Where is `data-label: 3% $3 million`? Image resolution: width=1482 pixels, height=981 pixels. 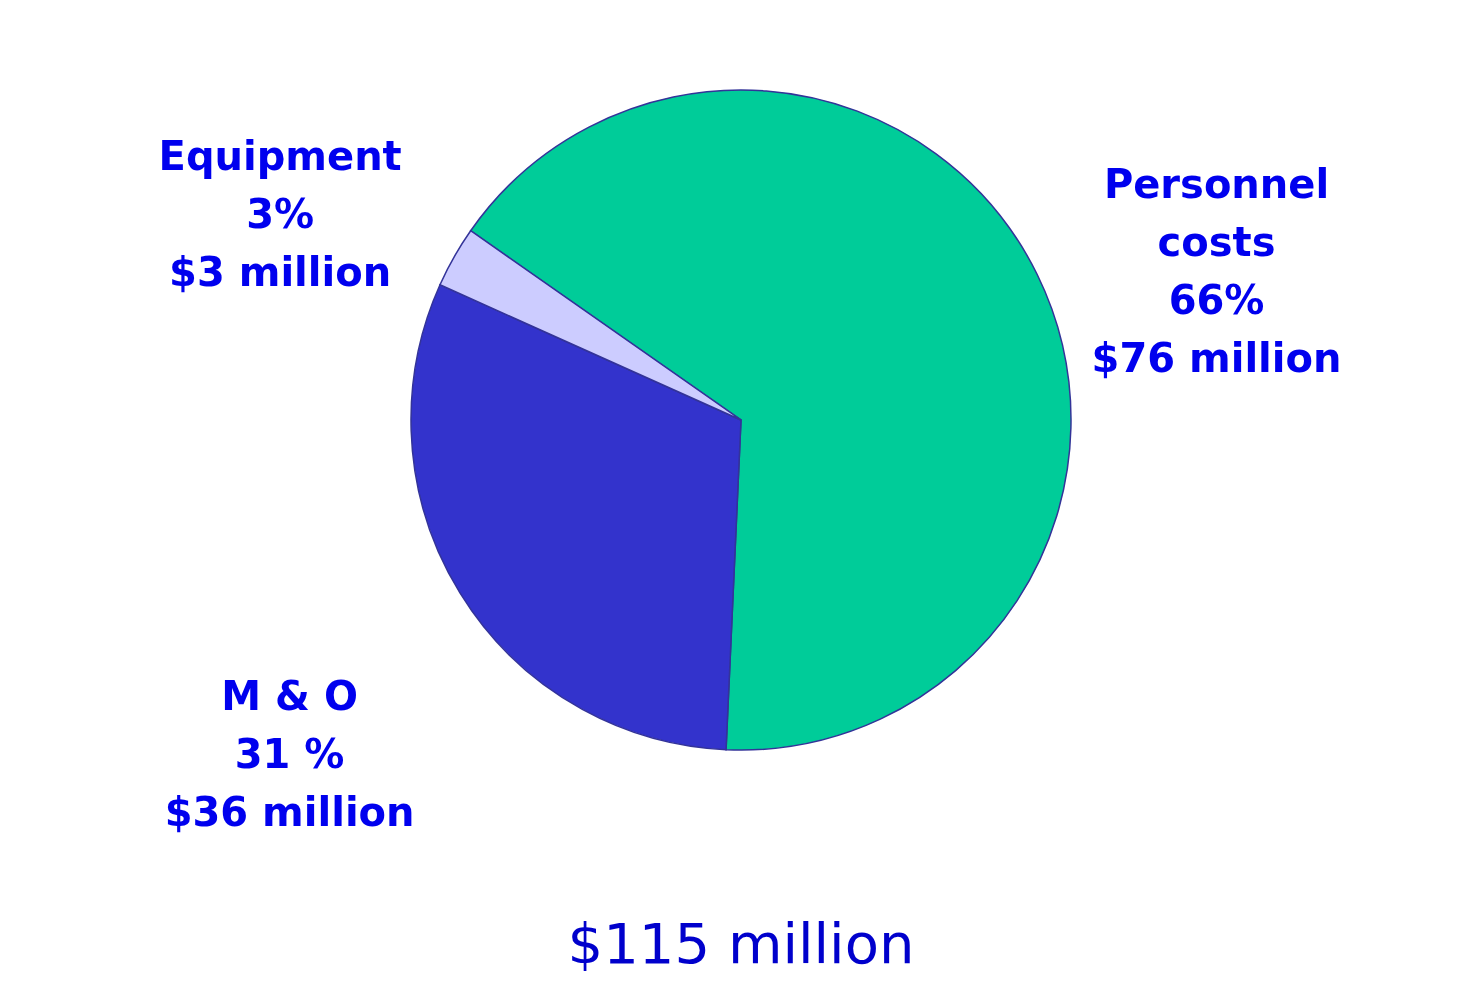
data-label: 3% $3 million is located at coordinates (280, 243).